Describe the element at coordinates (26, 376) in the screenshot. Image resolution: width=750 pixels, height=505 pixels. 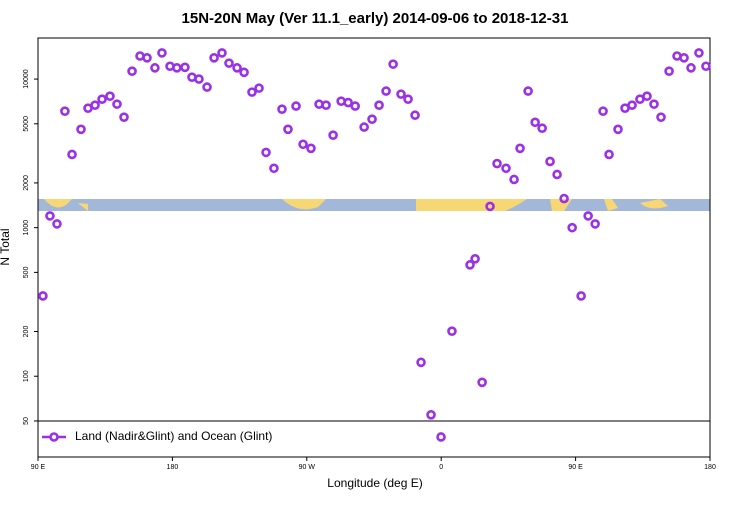
I see `y-tick-label: 100` at that location.